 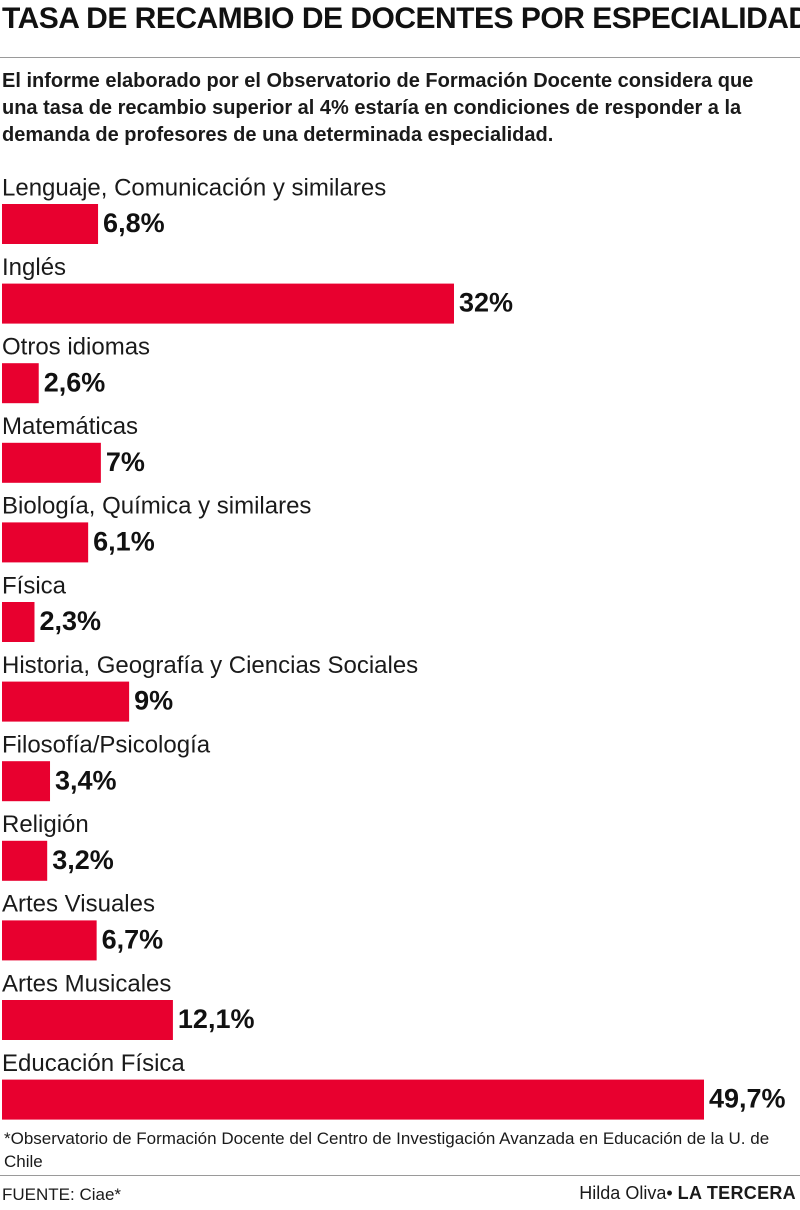 I want to click on bottom-divider, so click(x=400, y=1175).